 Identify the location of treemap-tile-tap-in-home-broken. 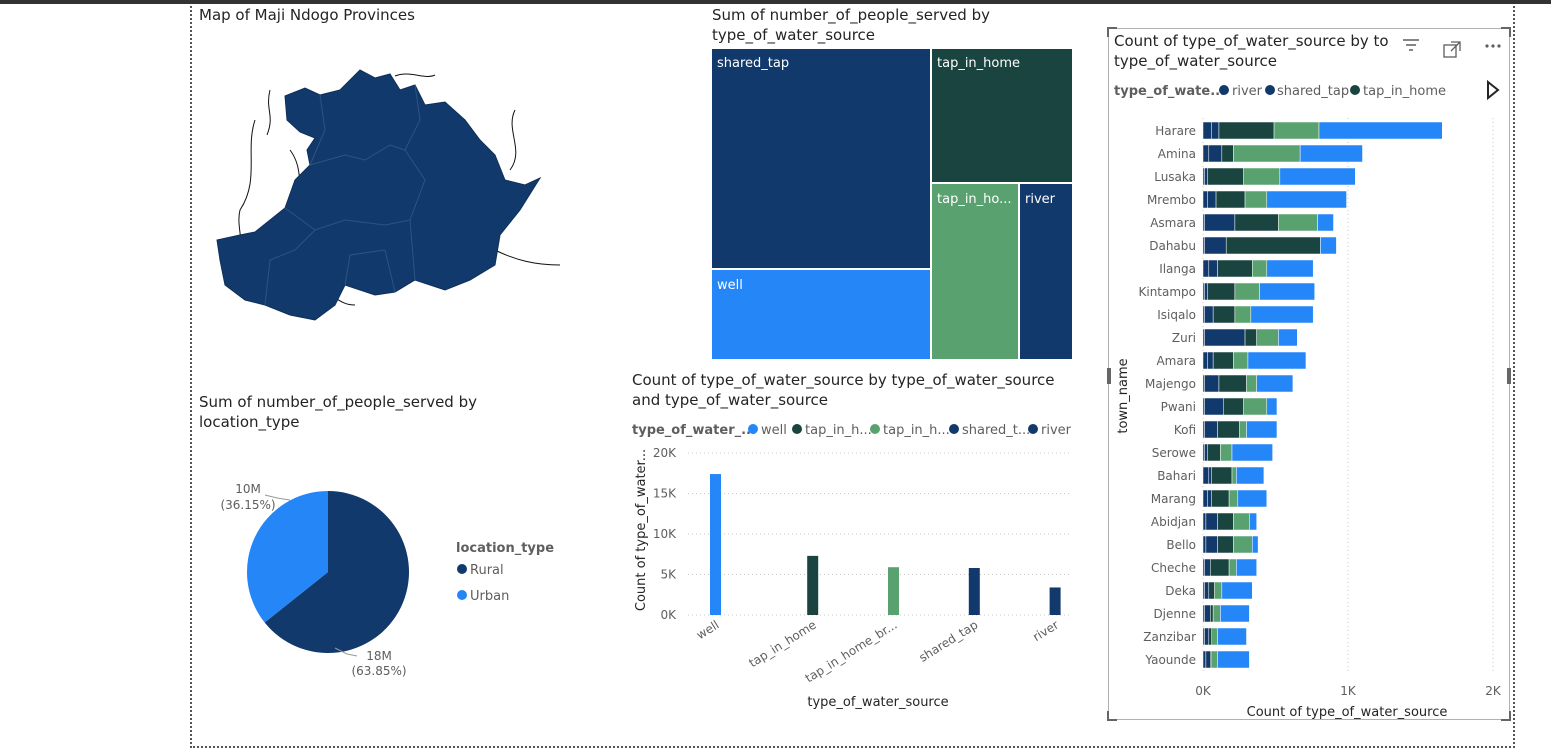
(975, 271).